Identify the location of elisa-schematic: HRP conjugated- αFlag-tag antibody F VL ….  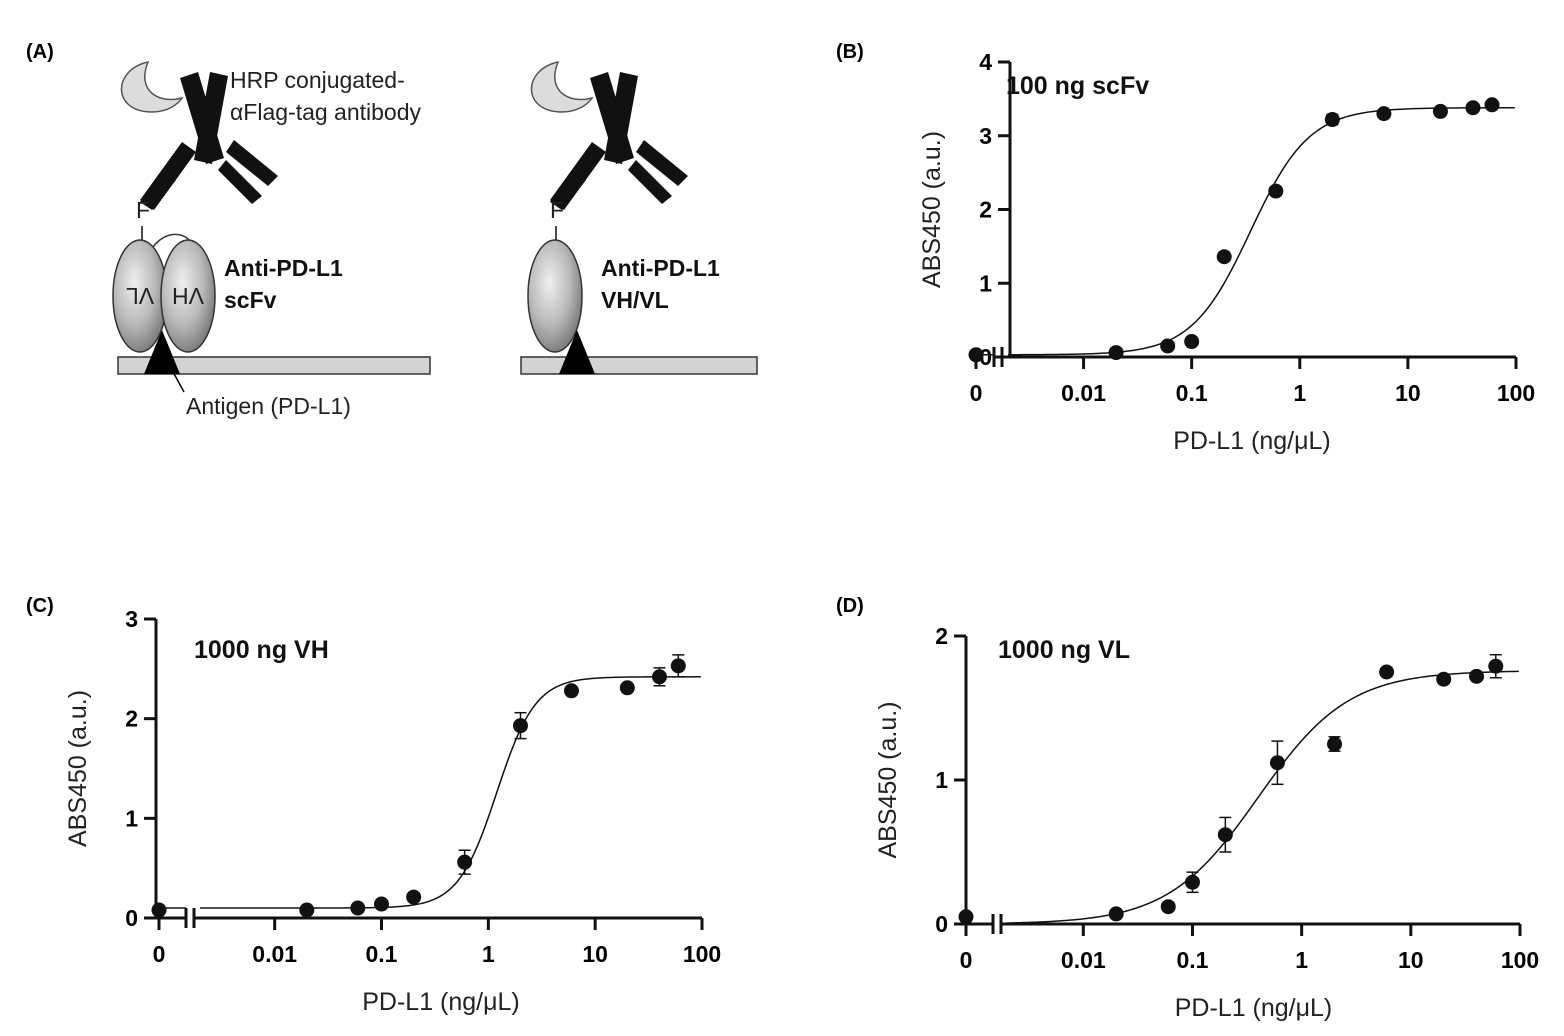
(435, 239).